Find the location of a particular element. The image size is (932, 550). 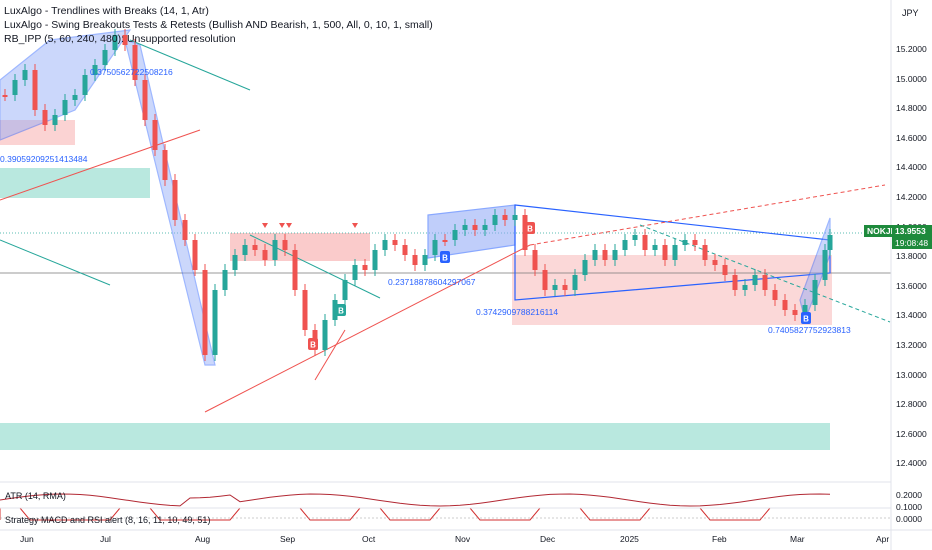

time-tick: Aug is located at coordinates (203, 539).